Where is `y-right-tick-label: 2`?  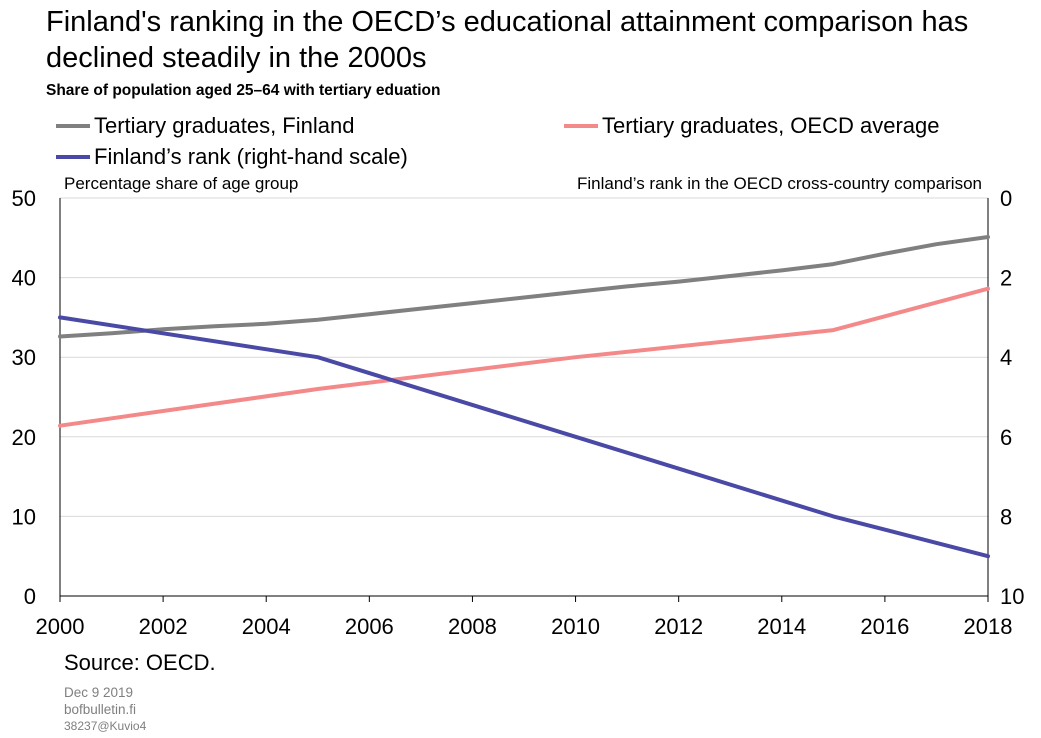 y-right-tick-label: 2 is located at coordinates (1006, 278).